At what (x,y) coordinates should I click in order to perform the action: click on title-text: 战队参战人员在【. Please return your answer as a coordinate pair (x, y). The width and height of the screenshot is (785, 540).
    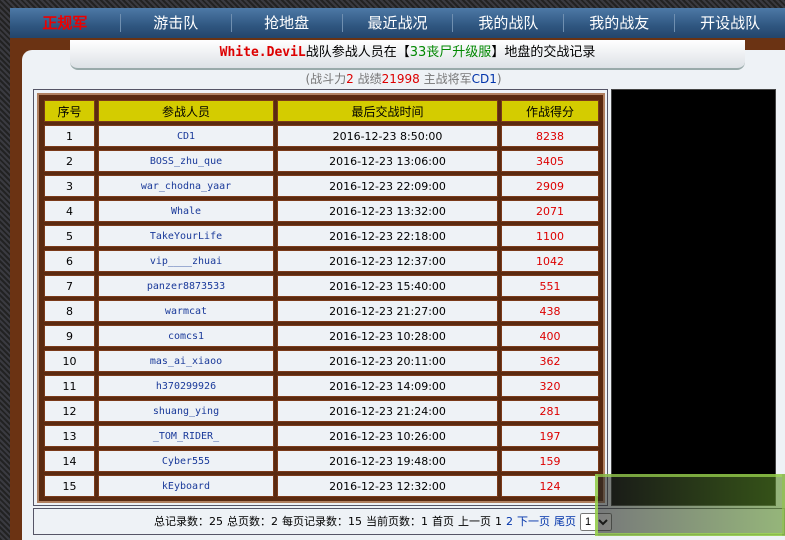
    Looking at the image, I should click on (357, 52).